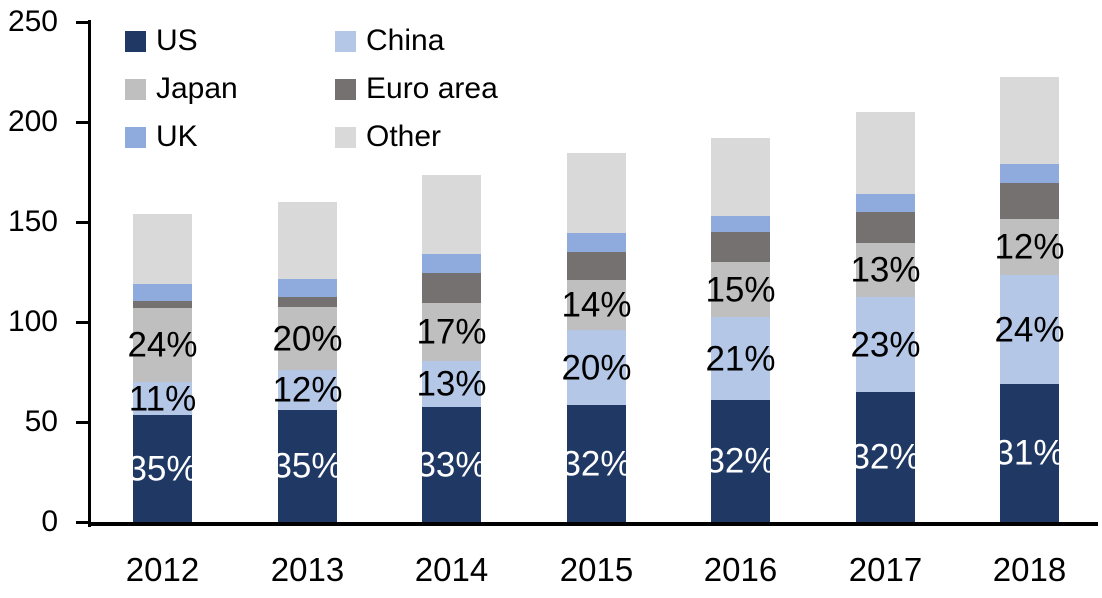  What do you see at coordinates (32, 221) in the screenshot?
I see `y-tick-label: 150` at bounding box center [32, 221].